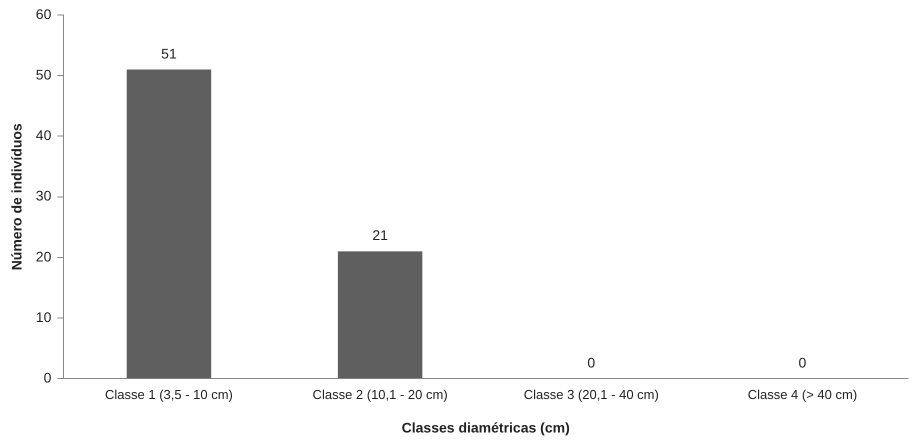 This screenshot has width=913, height=446. What do you see at coordinates (16, 196) in the screenshot?
I see `y-axis-title: Número de indivíduos` at bounding box center [16, 196].